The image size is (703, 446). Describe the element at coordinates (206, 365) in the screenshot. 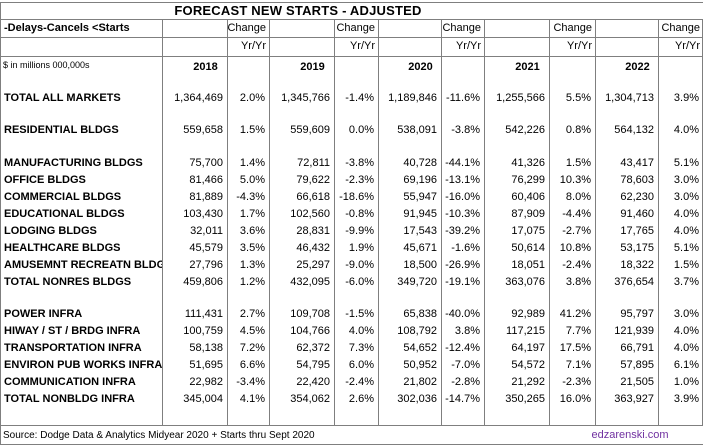

I see `value-cell: 51,695` at that location.